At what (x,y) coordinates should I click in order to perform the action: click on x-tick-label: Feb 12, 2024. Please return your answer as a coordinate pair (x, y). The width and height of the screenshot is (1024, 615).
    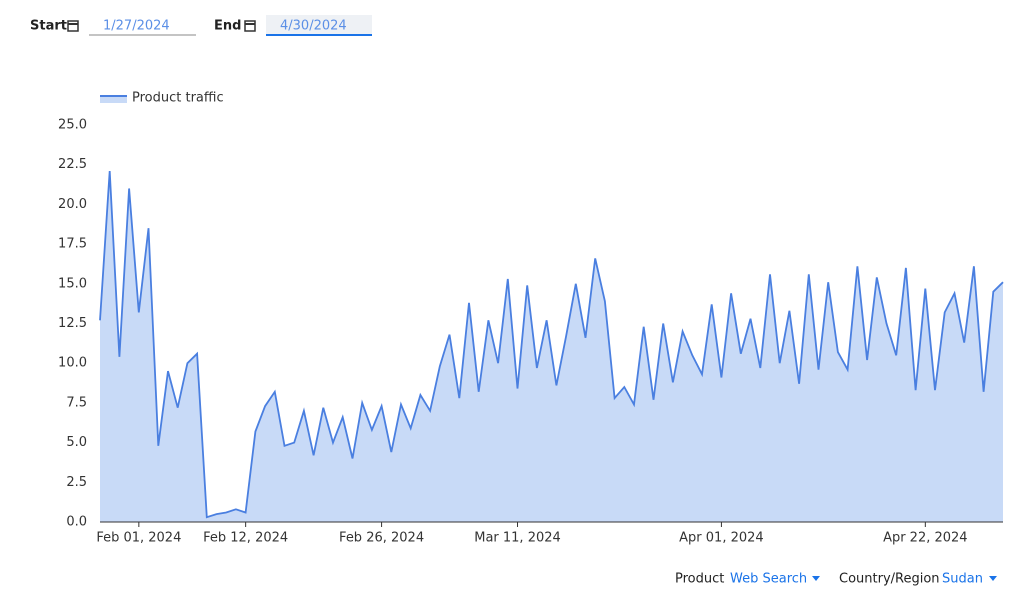
    Looking at the image, I should click on (245, 538).